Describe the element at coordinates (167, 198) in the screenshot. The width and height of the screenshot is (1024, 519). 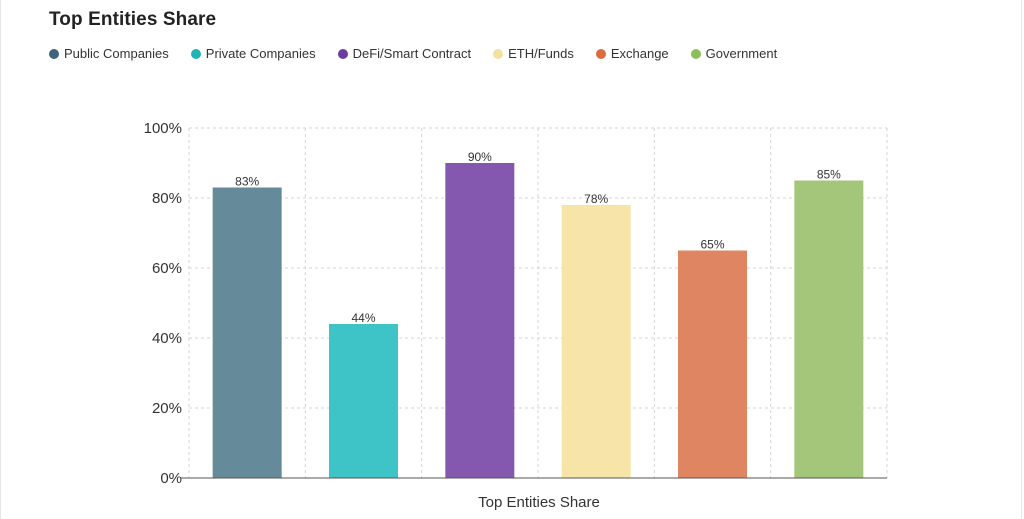
I see `y-tick-label: 80%` at that location.